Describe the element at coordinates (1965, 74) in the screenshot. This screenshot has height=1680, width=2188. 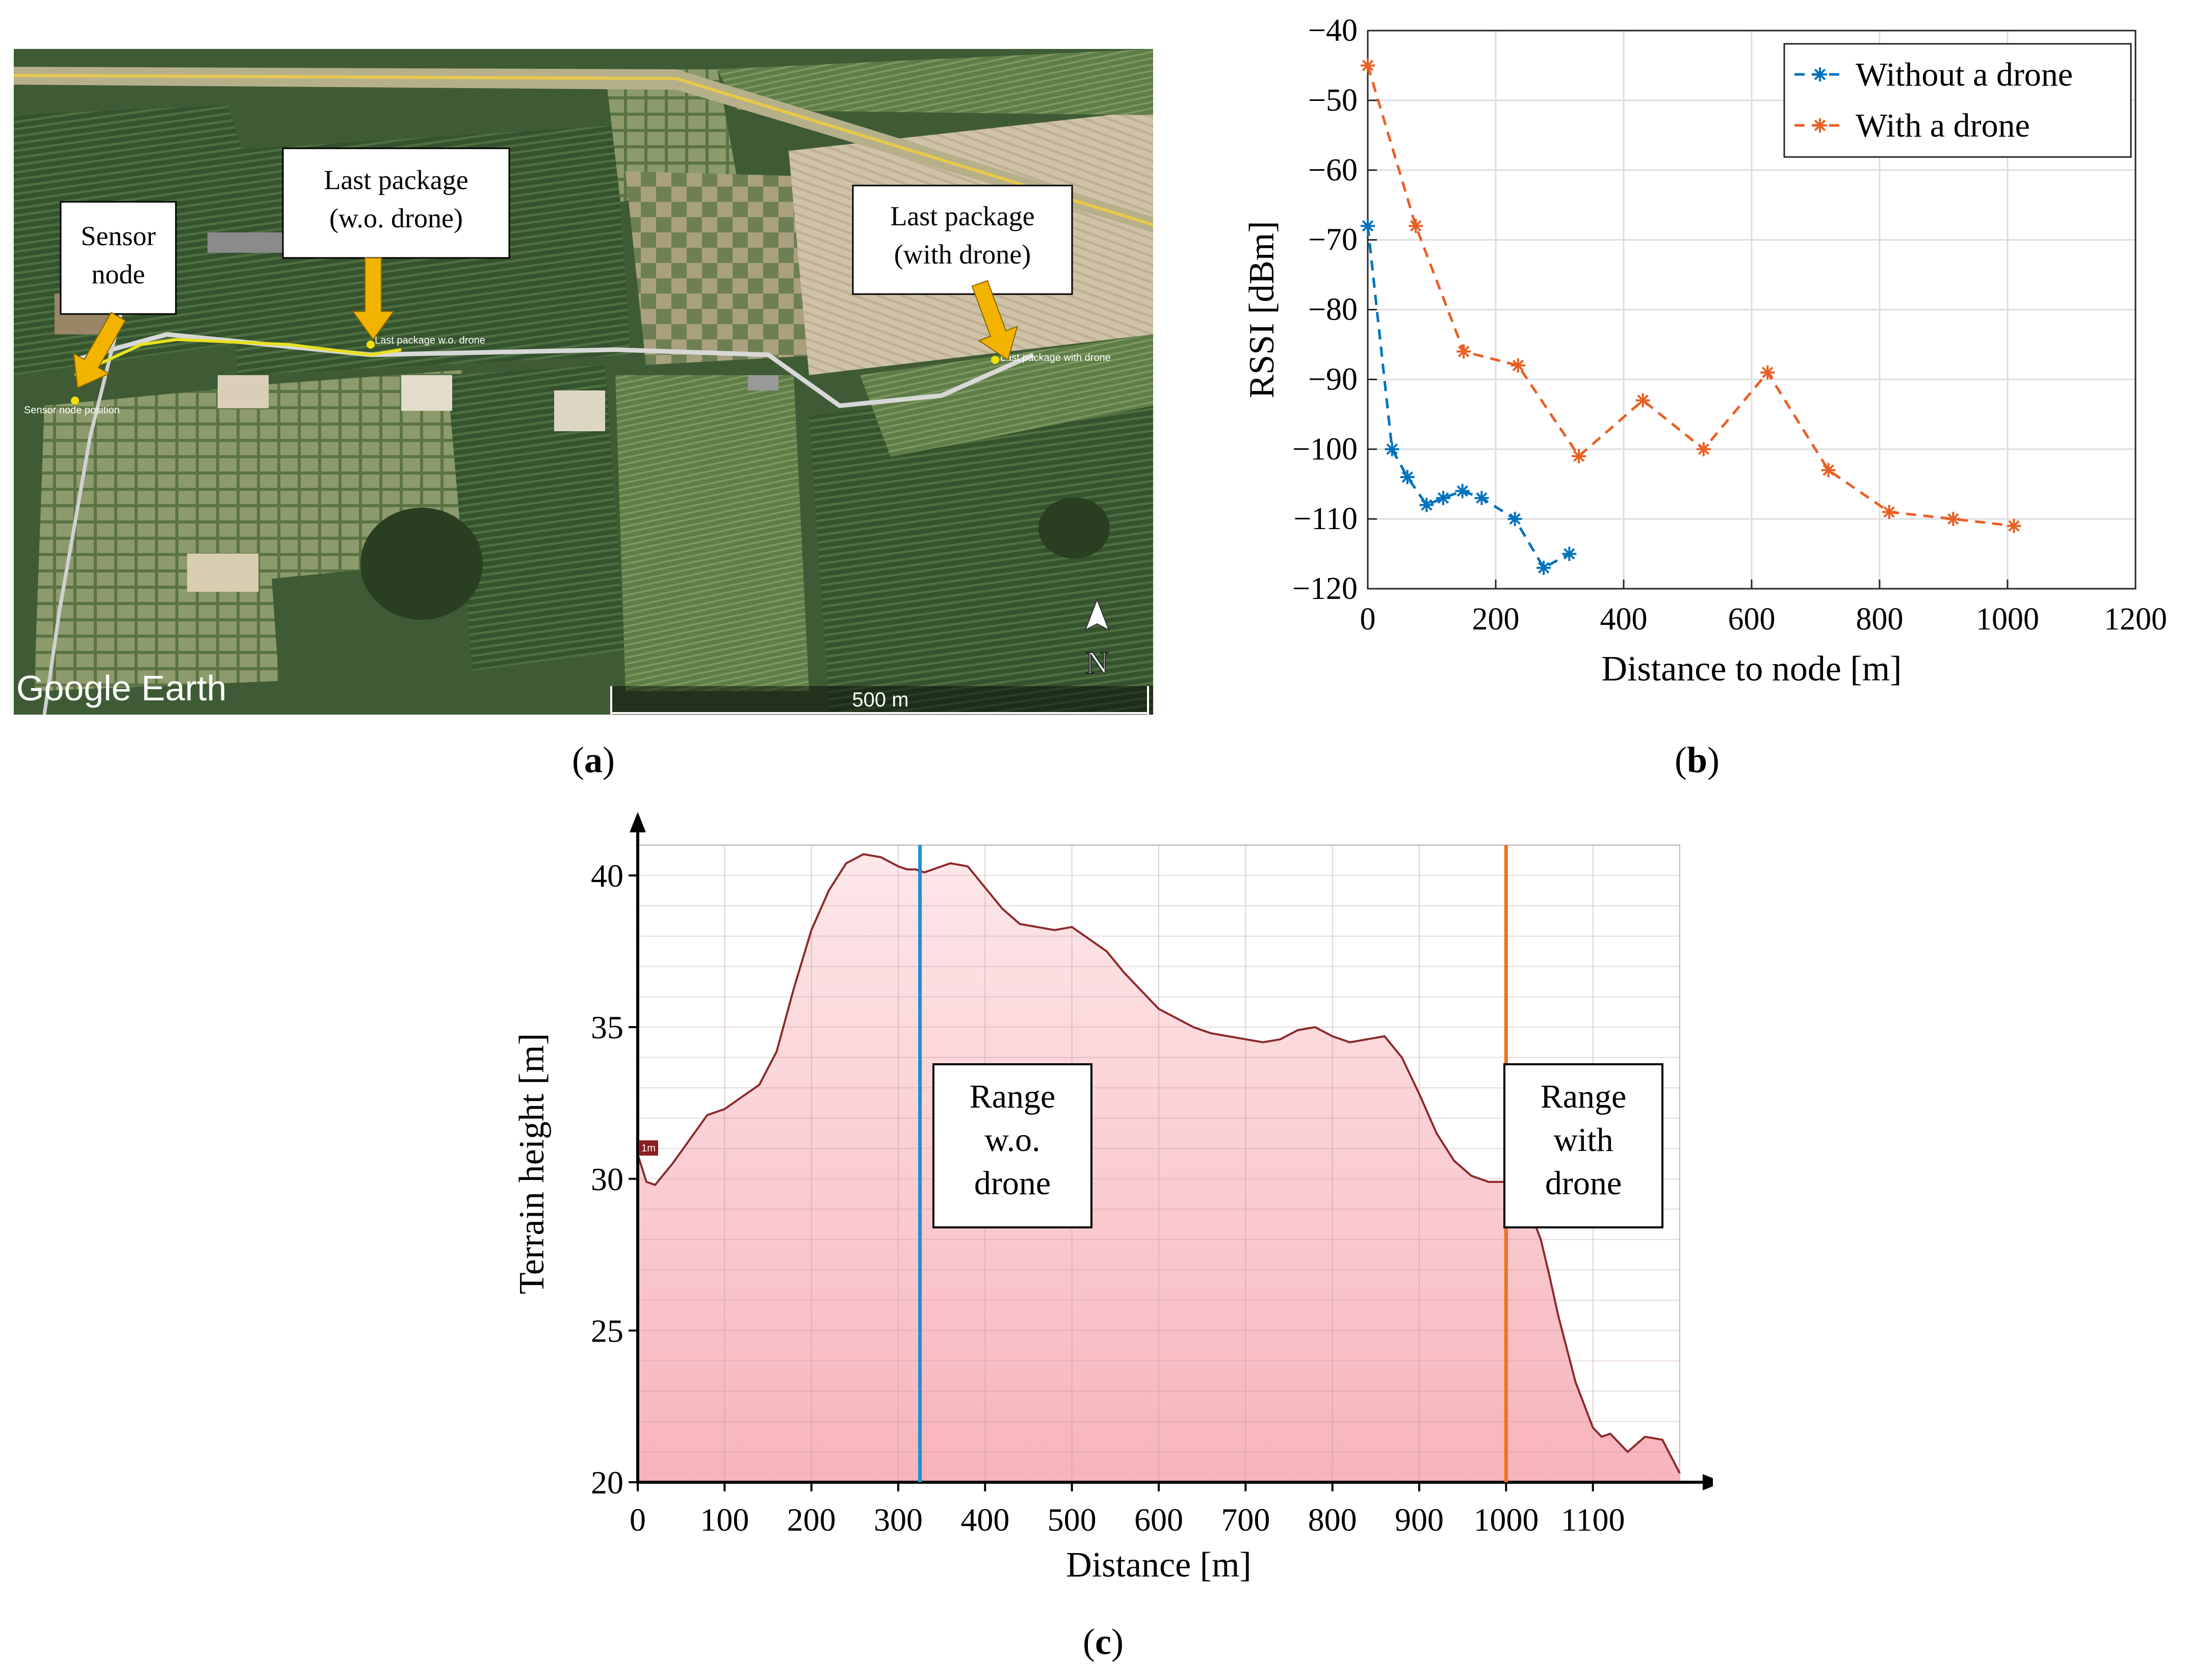
I see `rssi-legend-label: Without a drone` at that location.